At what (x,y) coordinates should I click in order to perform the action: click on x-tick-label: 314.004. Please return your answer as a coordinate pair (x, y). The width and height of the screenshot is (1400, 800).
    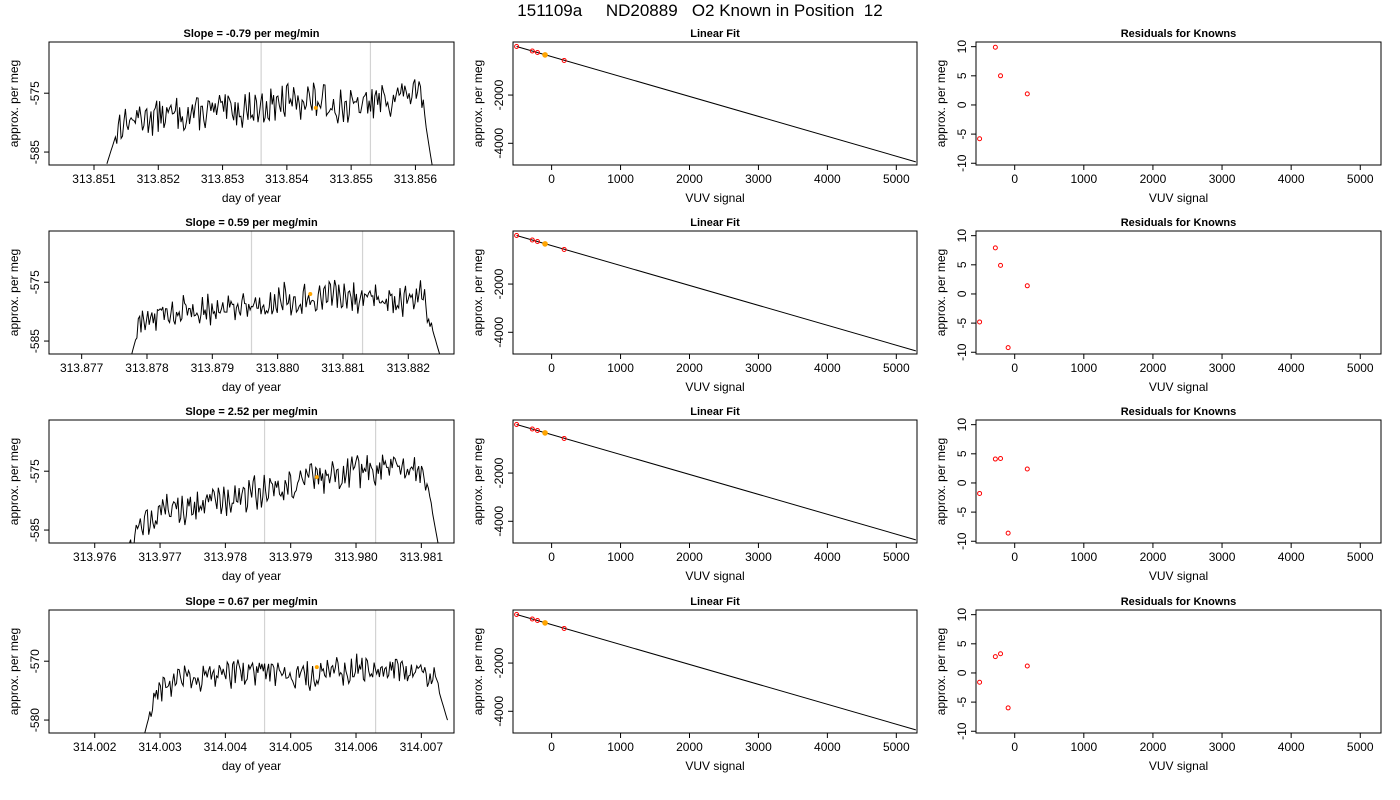
    Looking at the image, I should click on (226, 747).